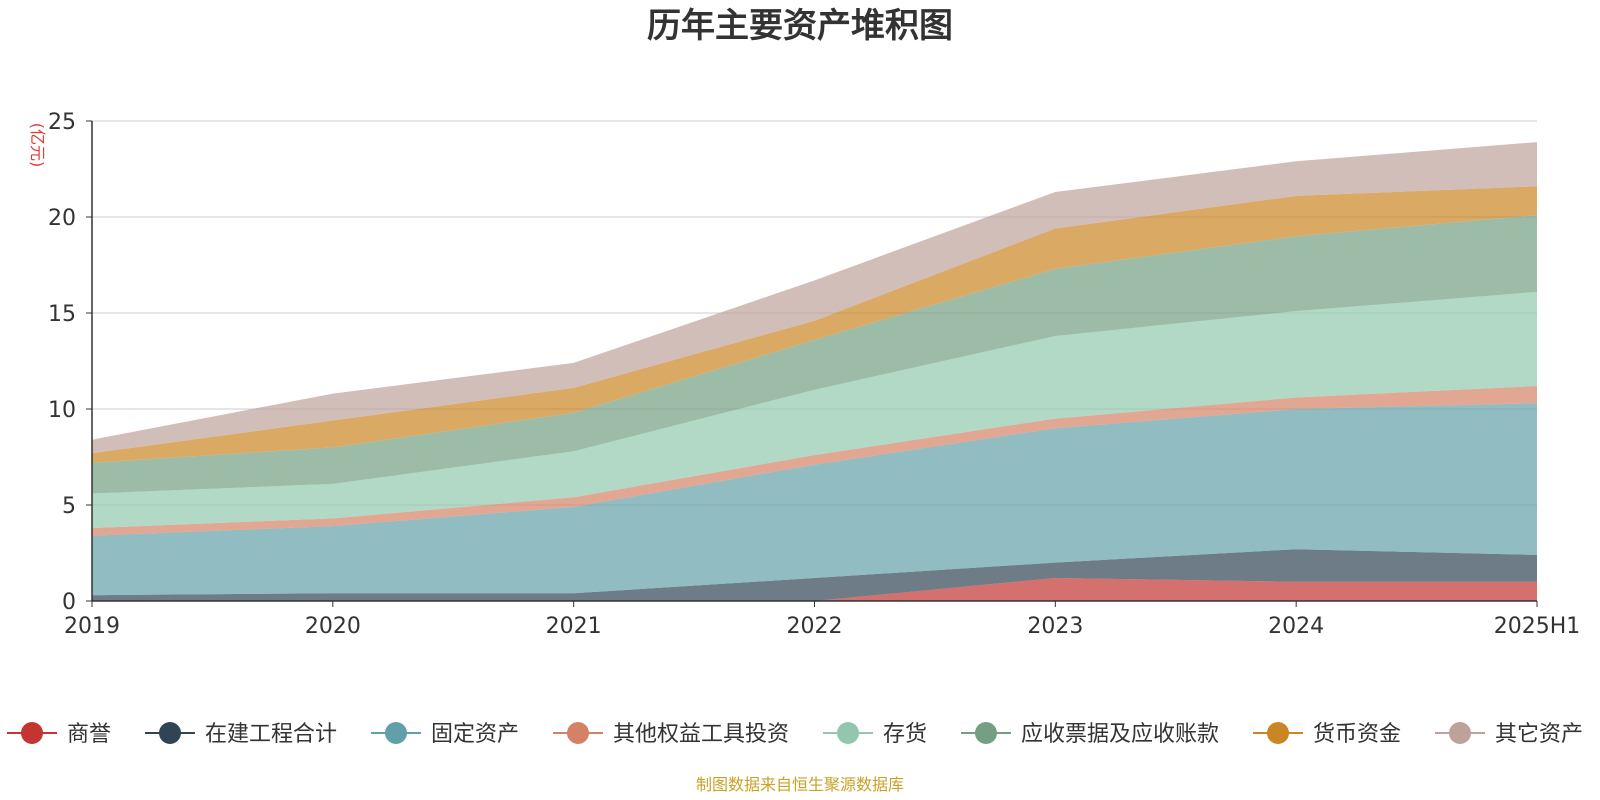  Describe the element at coordinates (814, 589) in the screenshot. I see `area-商誉` at that location.